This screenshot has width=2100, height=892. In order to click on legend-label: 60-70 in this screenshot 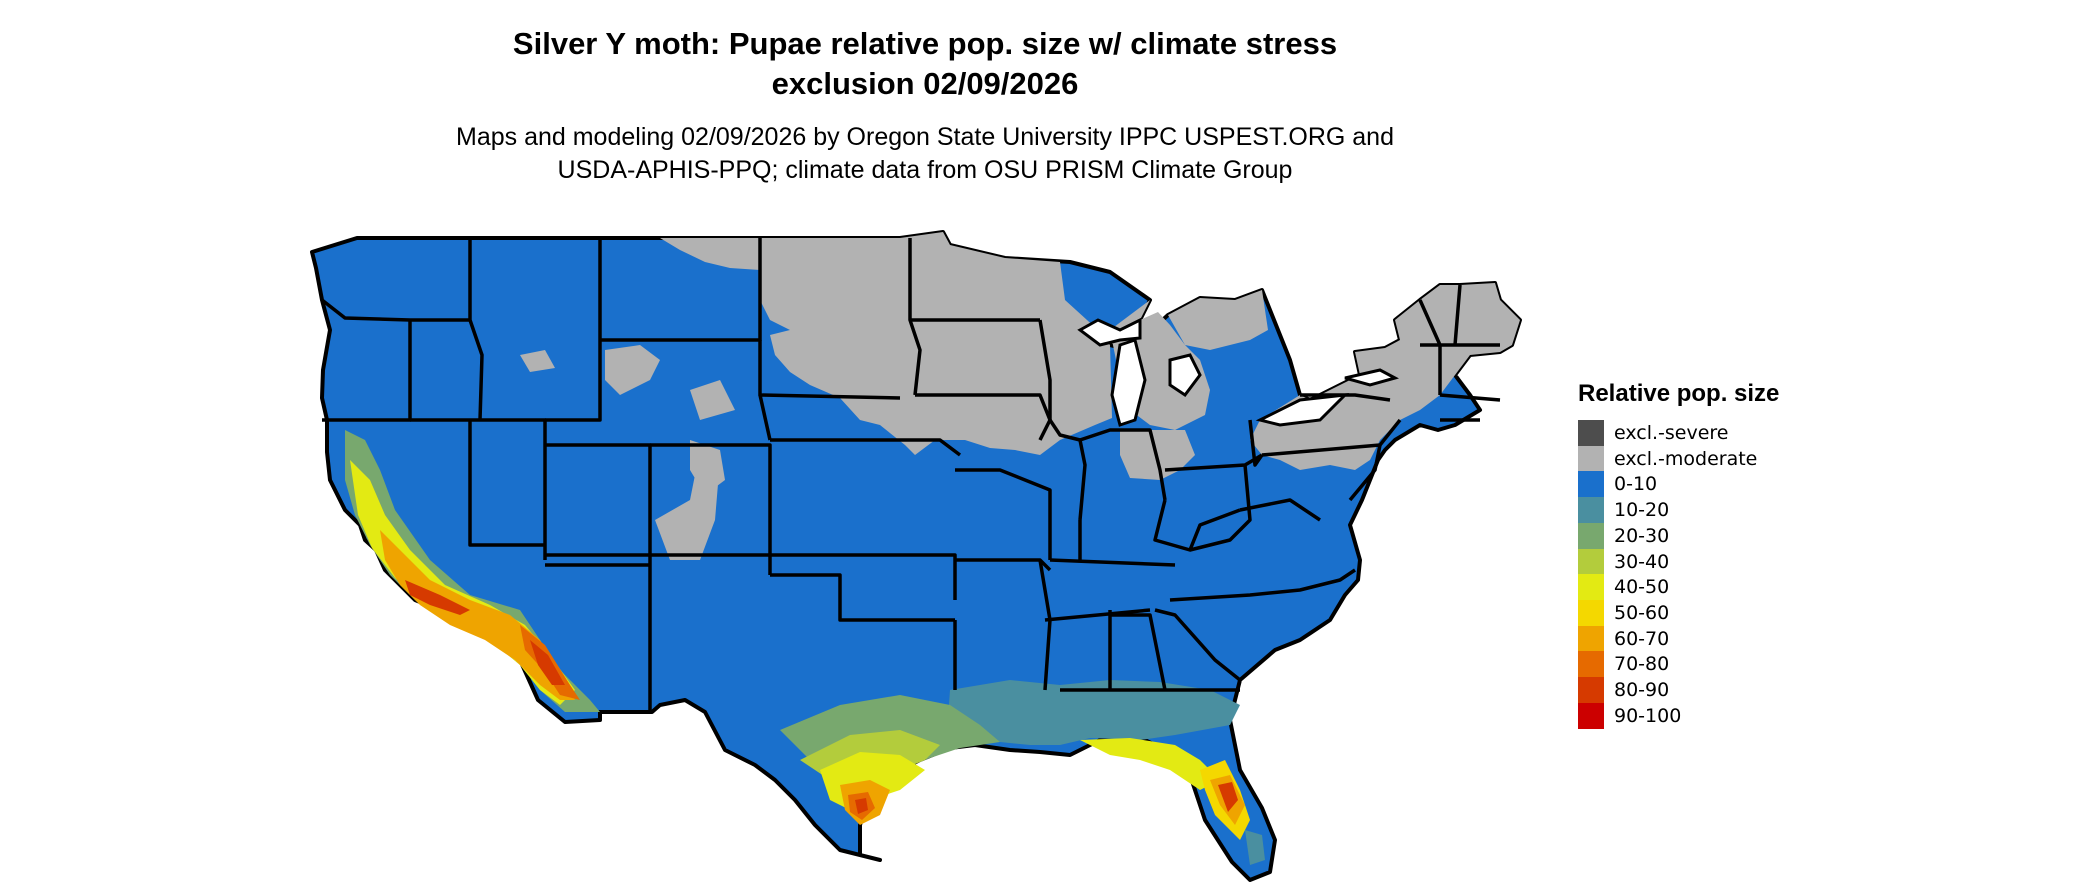, I will do `click(1642, 638)`.